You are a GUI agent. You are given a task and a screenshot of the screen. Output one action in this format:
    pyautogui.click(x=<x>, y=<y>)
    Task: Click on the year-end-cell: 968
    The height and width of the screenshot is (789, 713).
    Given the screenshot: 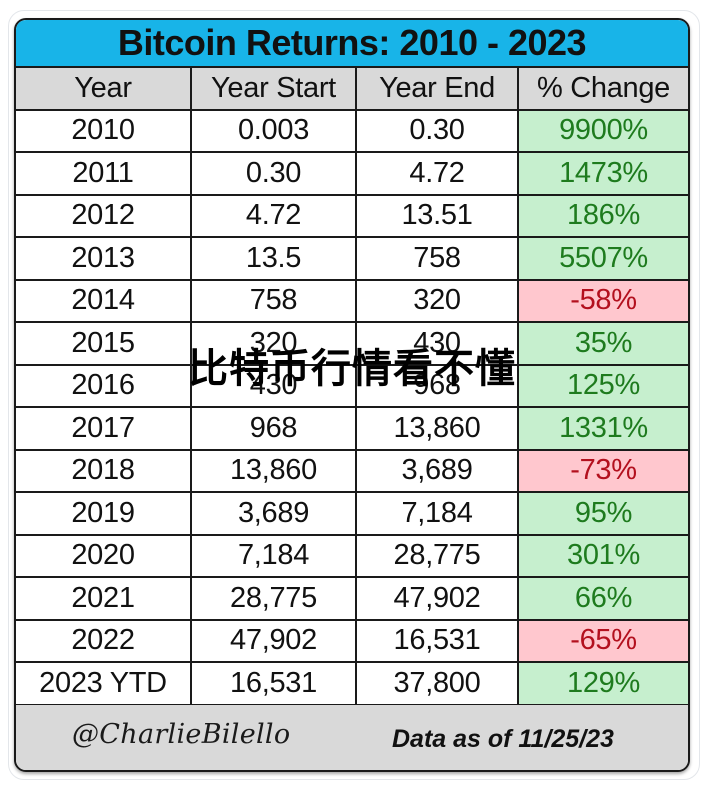 What is the action you would take?
    pyautogui.click(x=438, y=385)
    